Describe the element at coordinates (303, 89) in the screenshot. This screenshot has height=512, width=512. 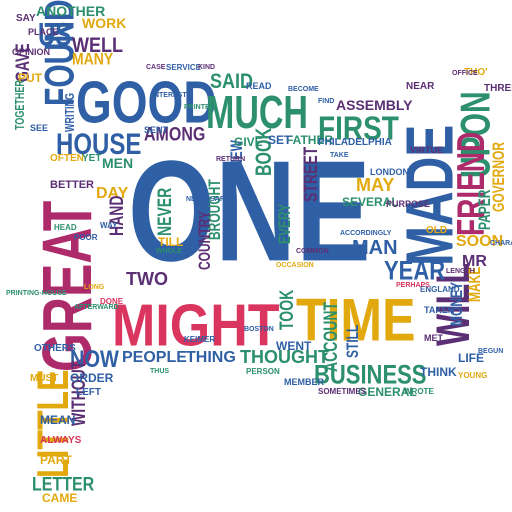
I see `word-become: Become` at that location.